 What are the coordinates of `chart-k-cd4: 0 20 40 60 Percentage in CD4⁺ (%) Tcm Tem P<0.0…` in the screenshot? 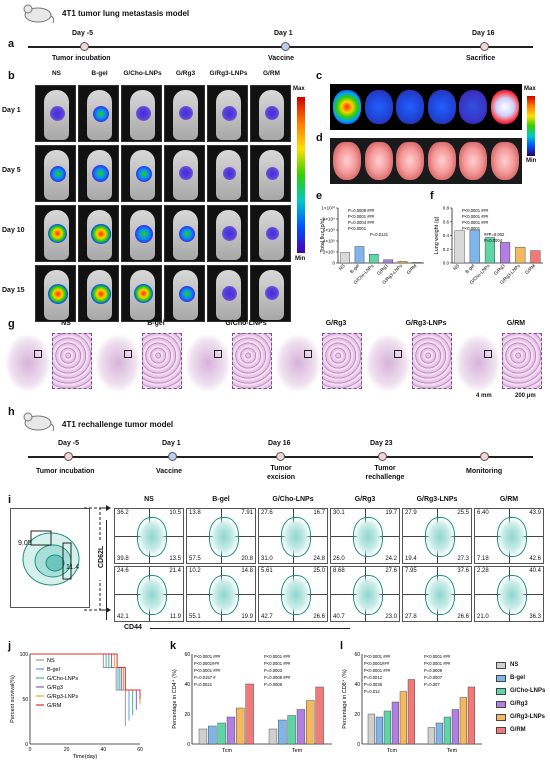 It's located at (251, 703).